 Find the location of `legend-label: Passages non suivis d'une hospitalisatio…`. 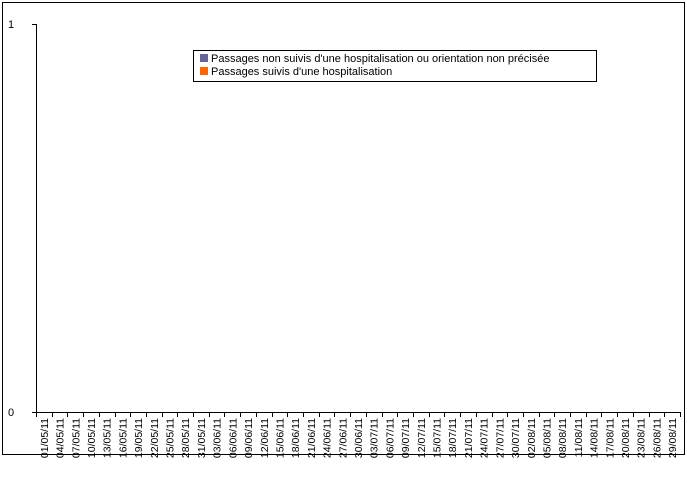

legend-label: Passages non suivis d'une hospitalisatio… is located at coordinates (380, 59).